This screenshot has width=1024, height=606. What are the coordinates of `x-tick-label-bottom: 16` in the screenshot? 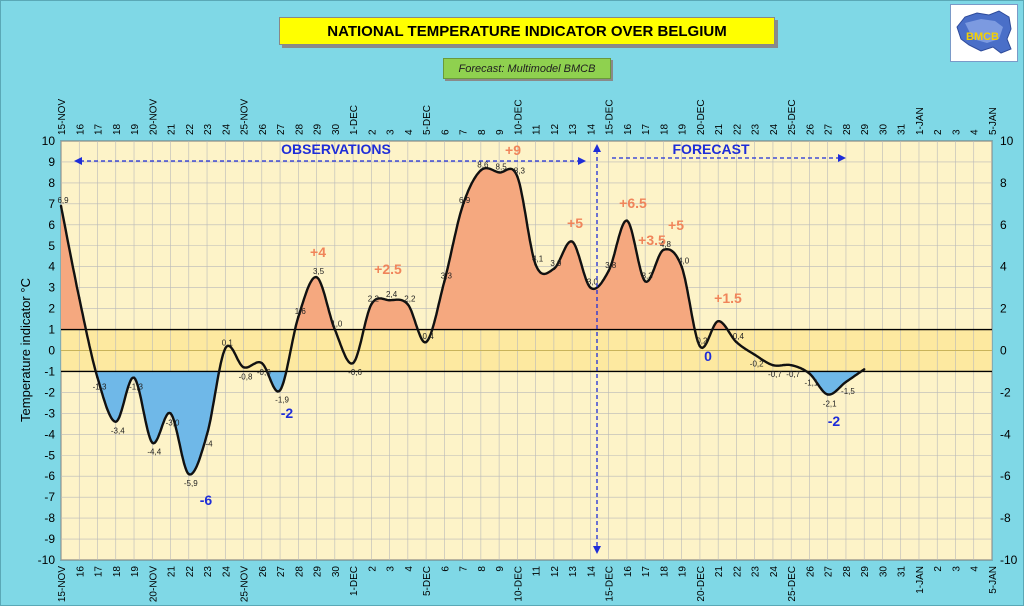 It's located at (628, 572).